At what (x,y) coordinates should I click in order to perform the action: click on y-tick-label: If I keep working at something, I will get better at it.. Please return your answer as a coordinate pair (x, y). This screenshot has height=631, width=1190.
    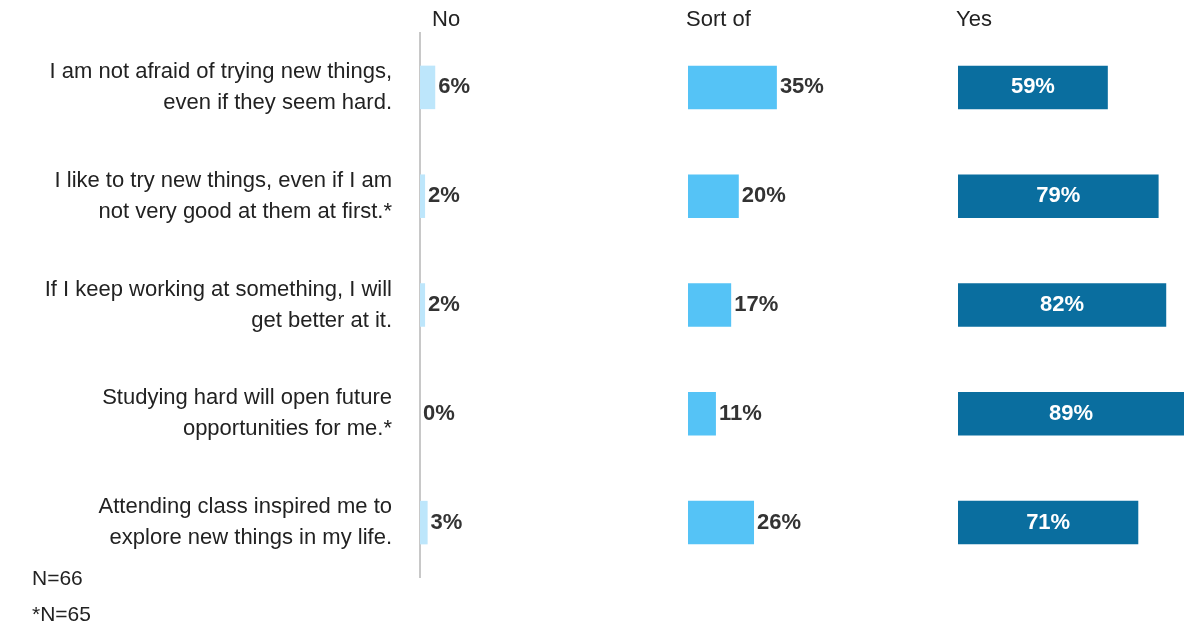
    Looking at the image, I should click on (218, 303).